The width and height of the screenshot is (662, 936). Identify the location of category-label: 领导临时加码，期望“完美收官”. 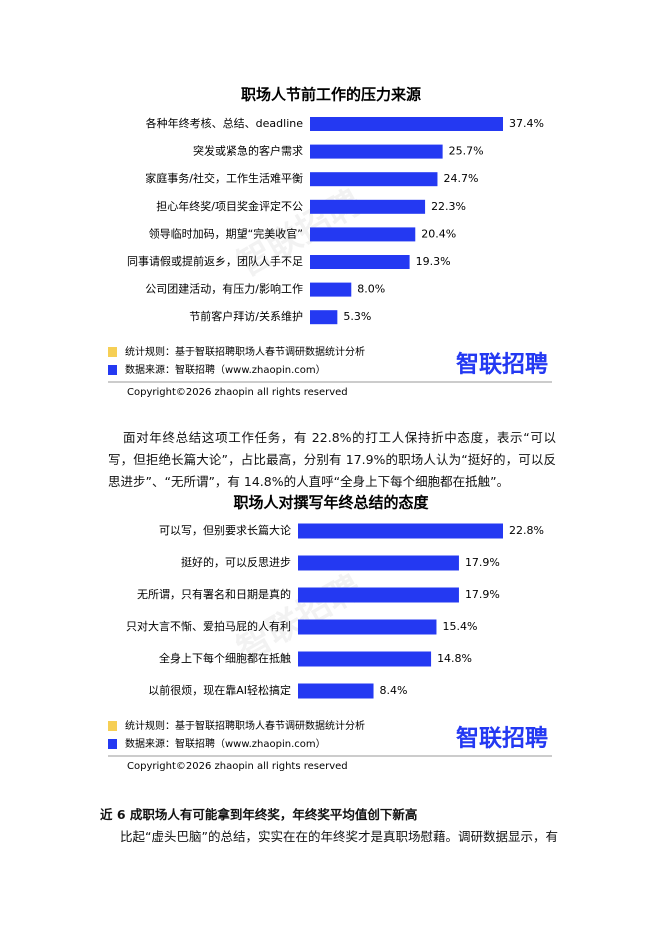
(226, 233).